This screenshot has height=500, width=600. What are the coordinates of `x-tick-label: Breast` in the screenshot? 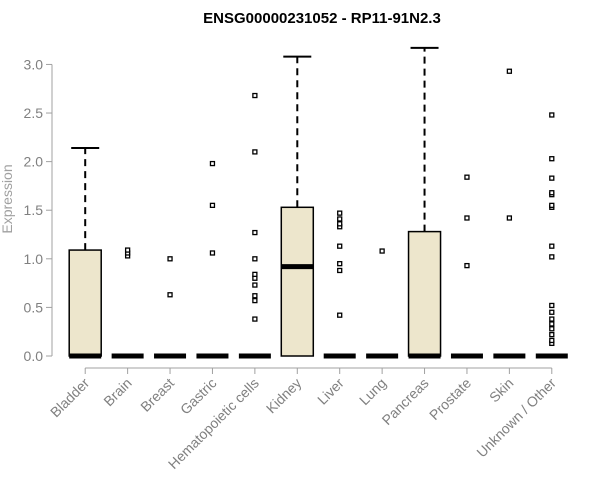 It's located at (157, 395).